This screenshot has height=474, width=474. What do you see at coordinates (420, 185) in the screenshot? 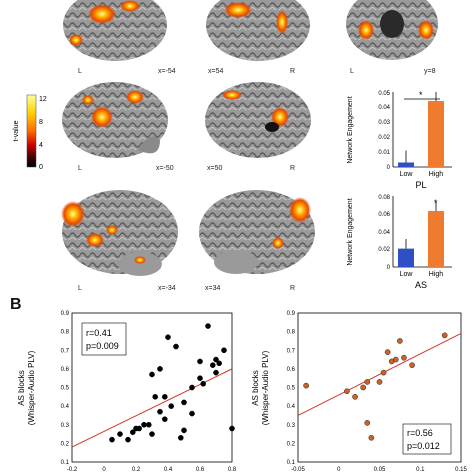
I see `bar1-group-label: PL` at bounding box center [420, 185].